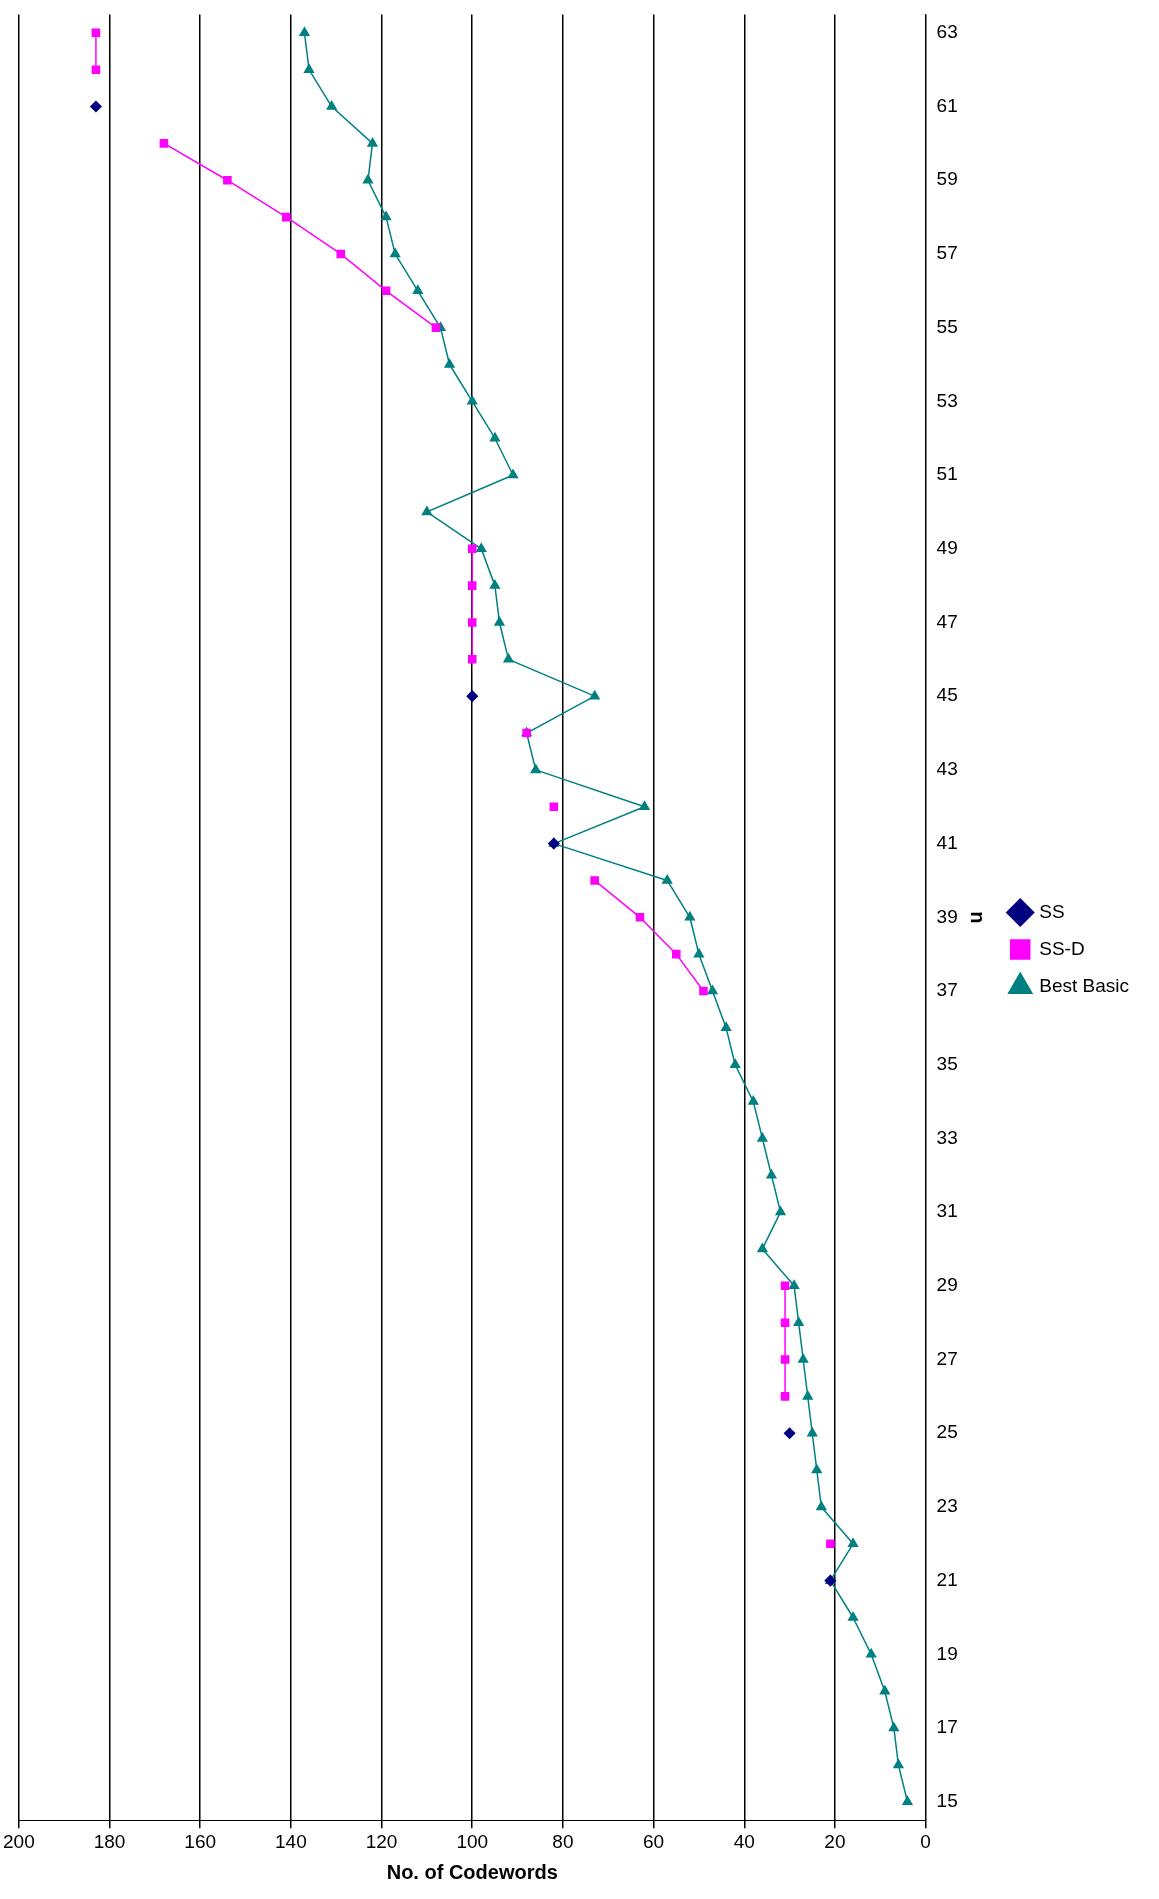  Describe the element at coordinates (947, 1801) in the screenshot. I see `y-tick-label: 15` at that location.